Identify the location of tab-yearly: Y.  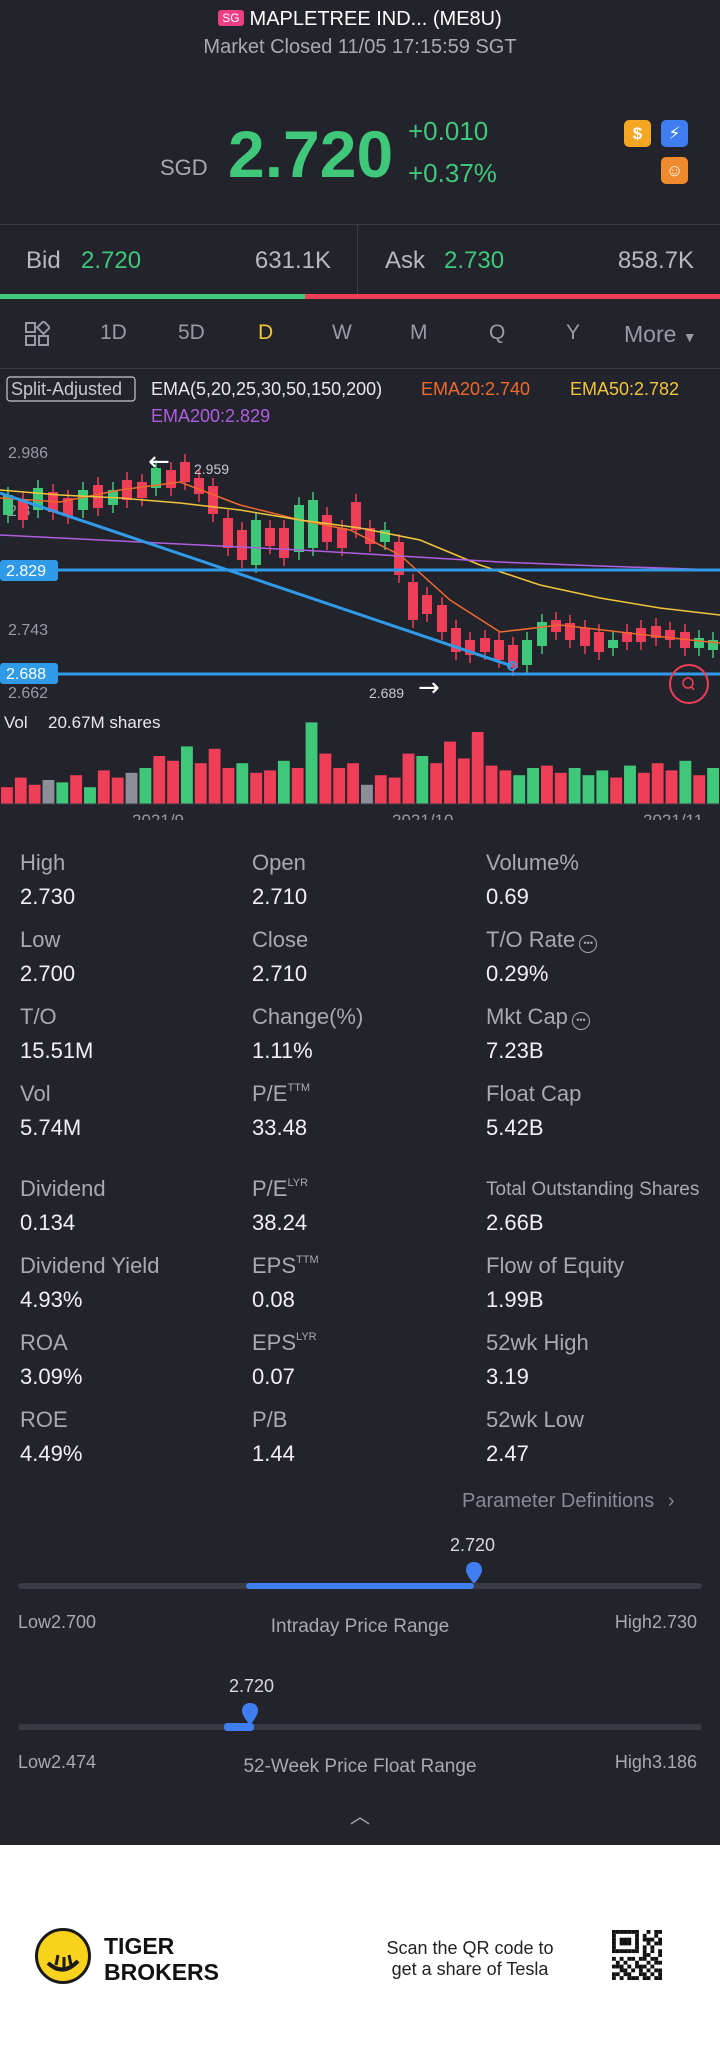
(573, 332).